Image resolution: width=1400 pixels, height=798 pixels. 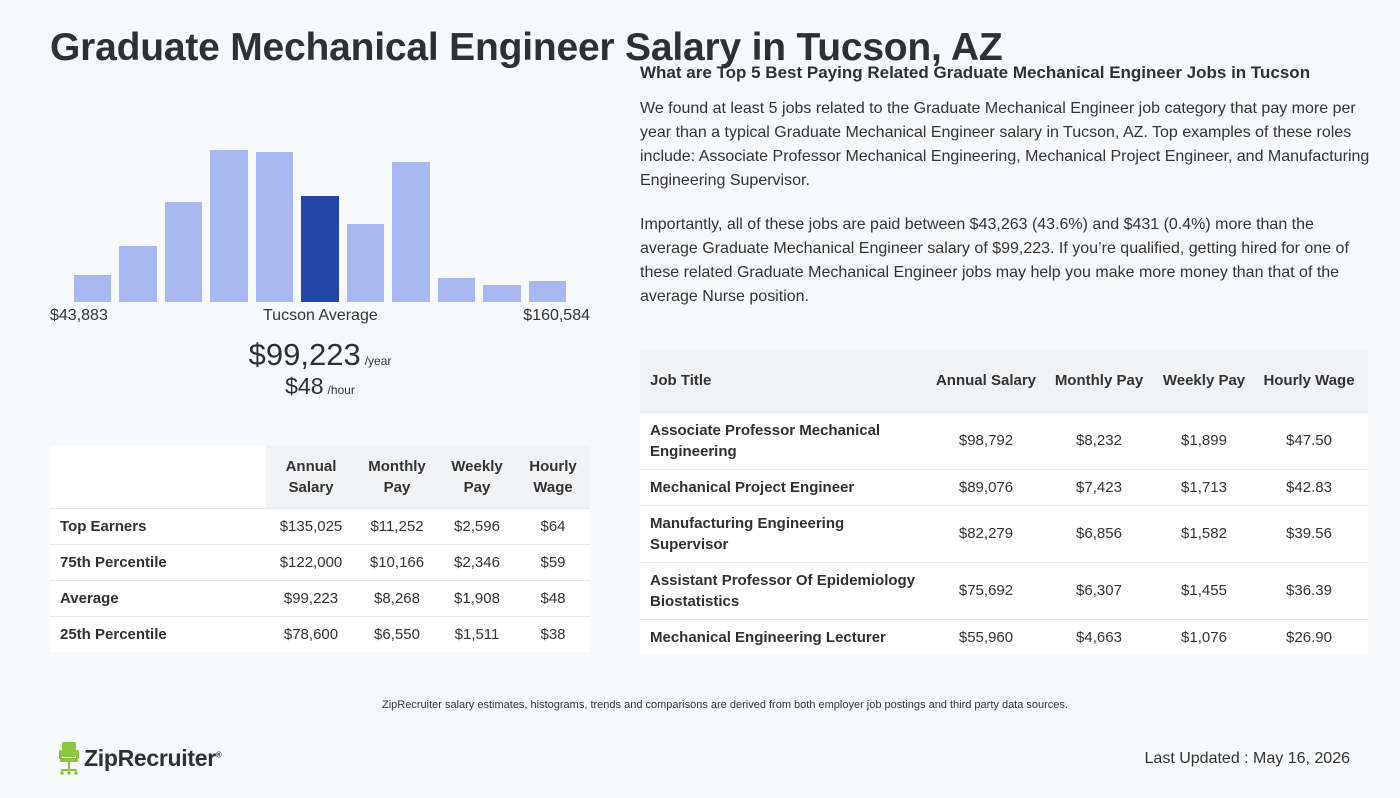 What do you see at coordinates (1204, 486) in the screenshot?
I see `weekly-pay-cell: $1,713` at bounding box center [1204, 486].